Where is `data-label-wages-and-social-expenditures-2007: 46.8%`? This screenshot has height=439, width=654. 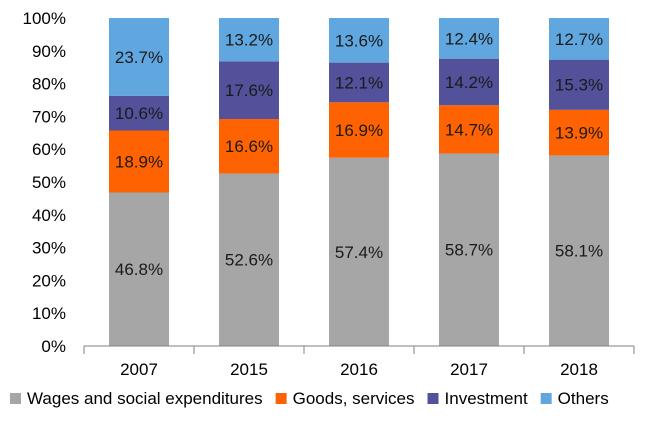
data-label-wages-and-social-expenditures-2007: 46.8% is located at coordinates (139, 269).